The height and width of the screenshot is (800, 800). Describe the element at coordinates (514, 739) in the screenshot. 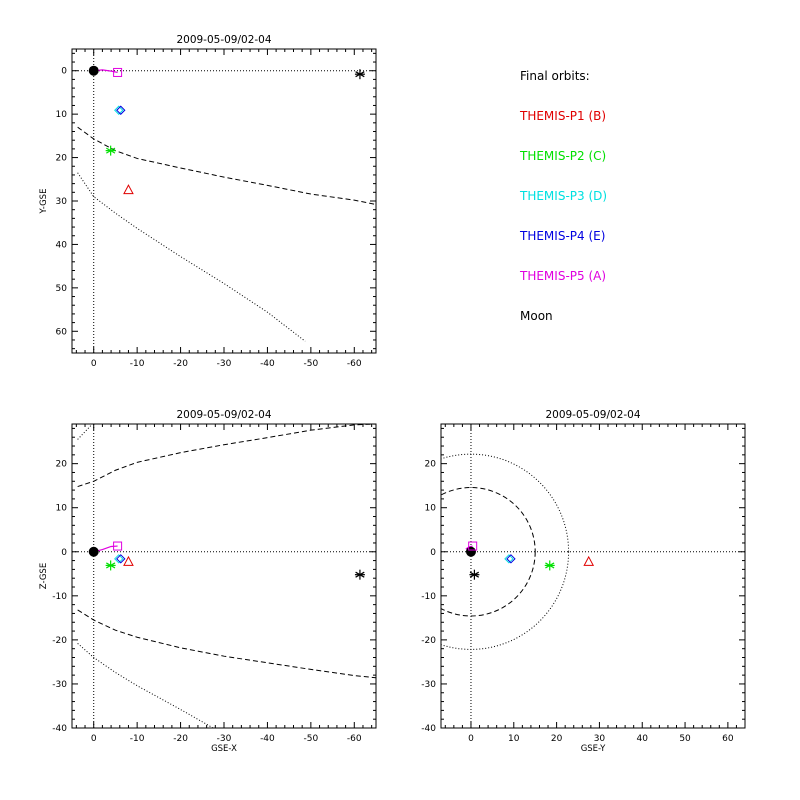

I see `x-tick-label: 10` at that location.